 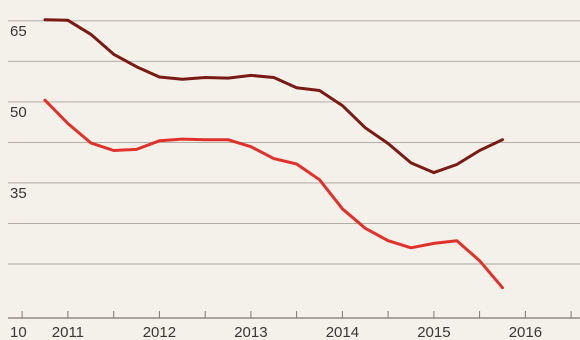 What do you see at coordinates (18, 193) in the screenshot?
I see `y-tick-label-35: 35` at bounding box center [18, 193].